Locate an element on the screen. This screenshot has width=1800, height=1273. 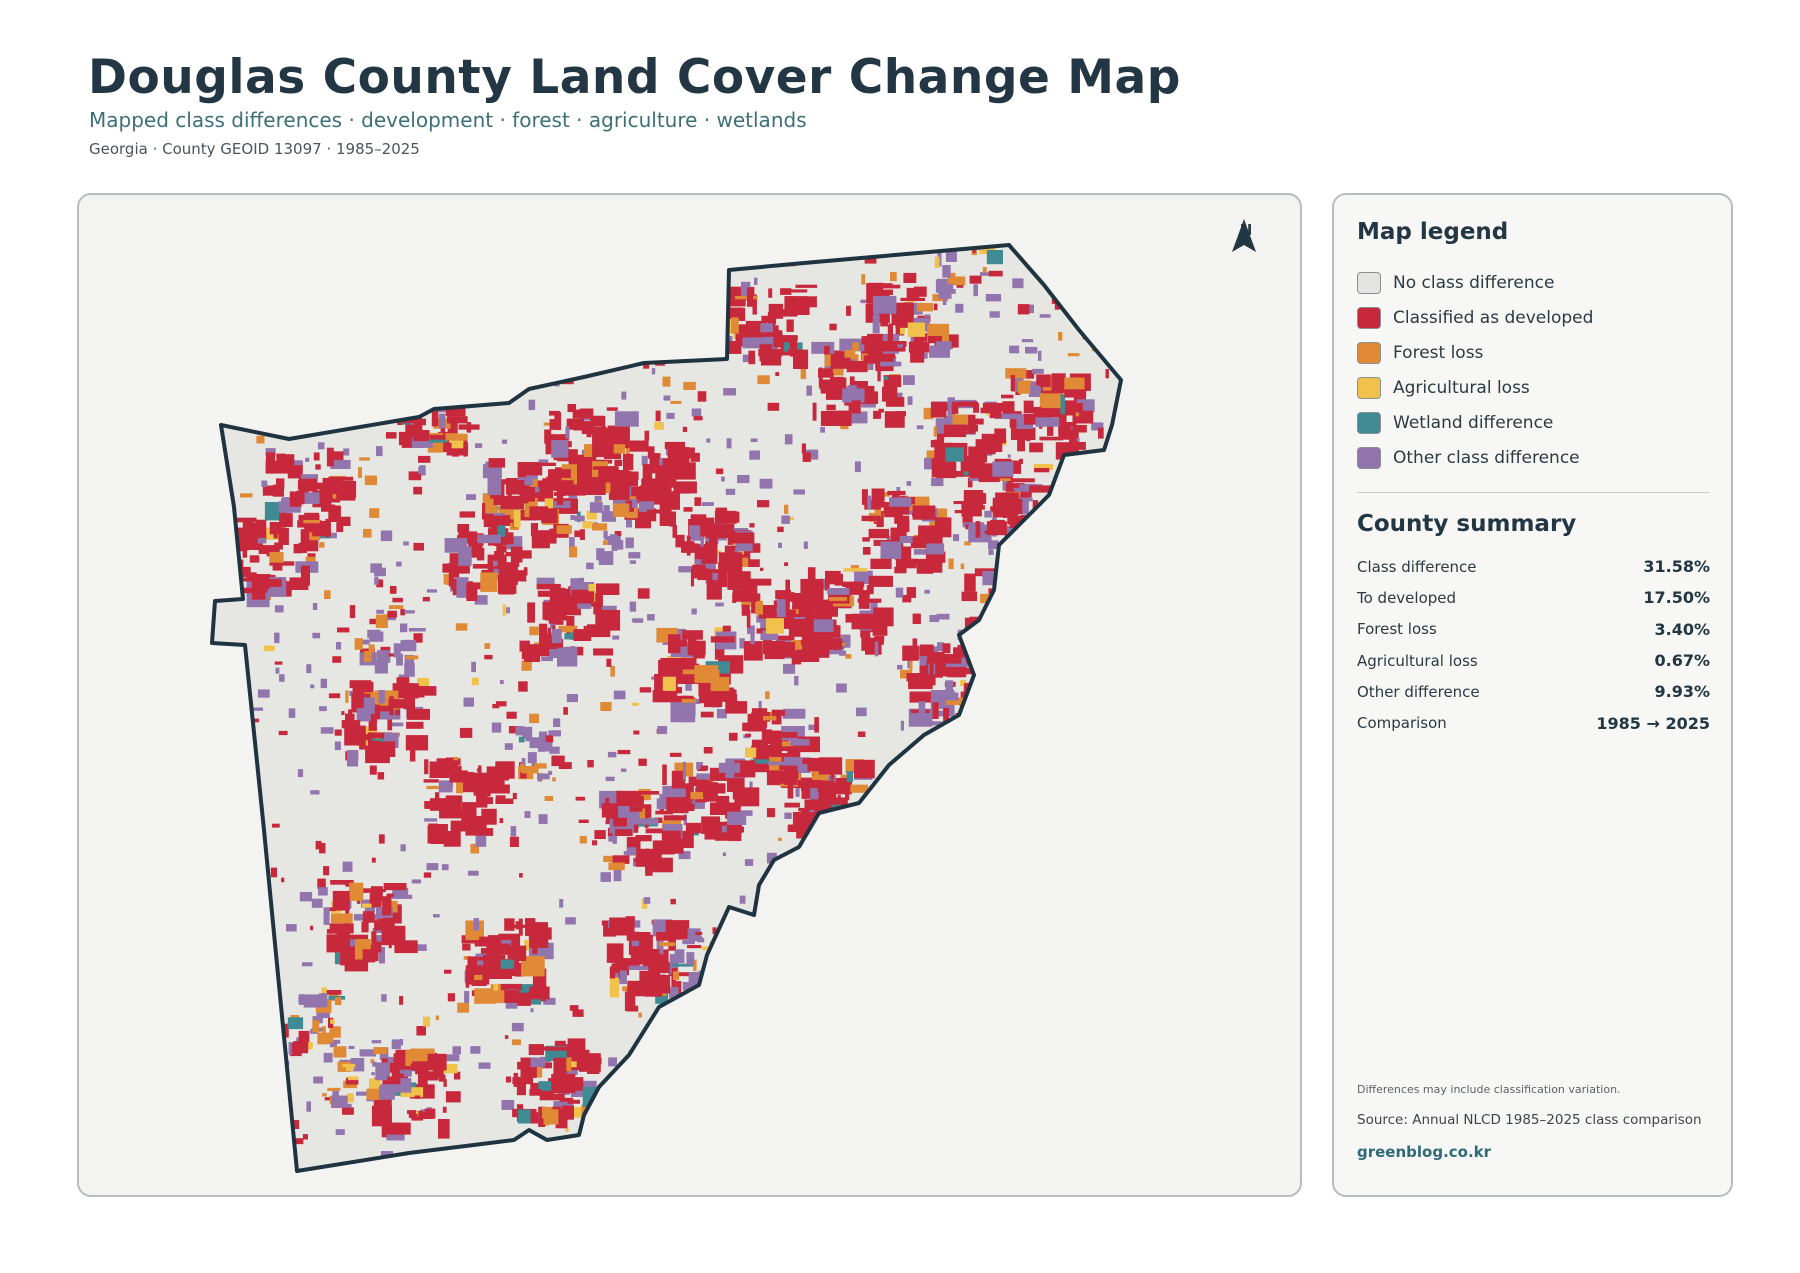
site-link: greenblog.co.kr is located at coordinates (1424, 1152).